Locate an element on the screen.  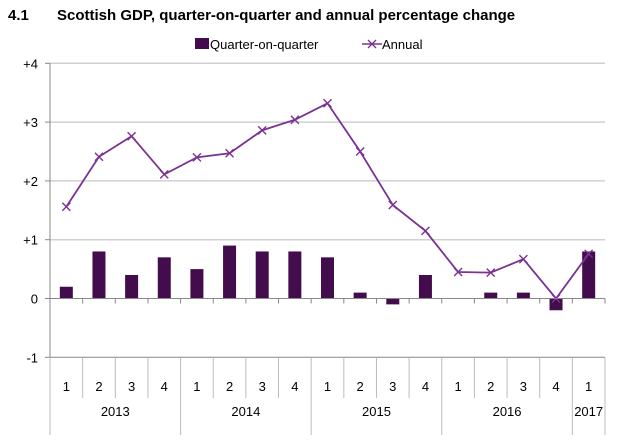
legend-swatch-quarter is located at coordinates (202, 43).